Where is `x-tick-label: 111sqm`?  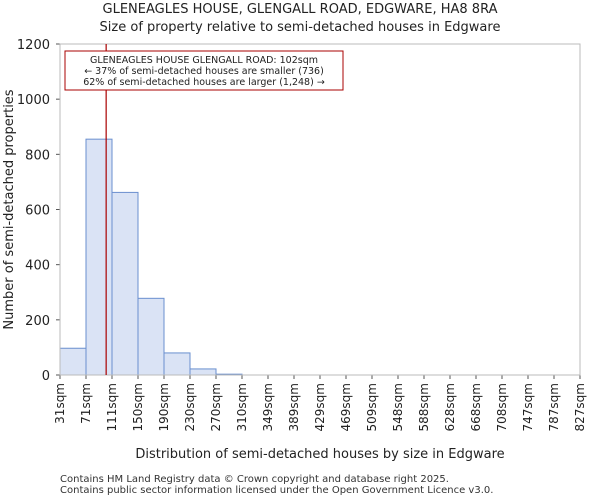 x-tick-label: 111sqm is located at coordinates (112, 407).